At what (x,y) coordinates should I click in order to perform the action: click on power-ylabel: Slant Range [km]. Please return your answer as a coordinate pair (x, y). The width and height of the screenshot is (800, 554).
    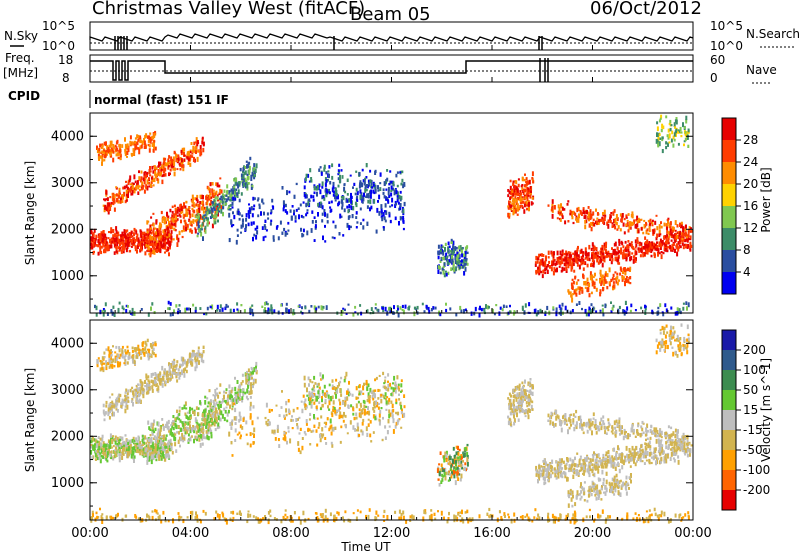
    Looking at the image, I should click on (30, 213).